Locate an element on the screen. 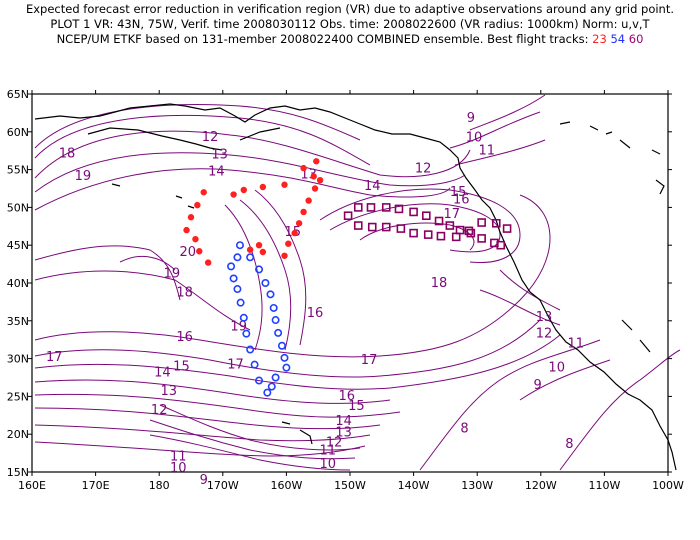 This screenshot has width=700, height=540. lat-label-55N: 55N is located at coordinates (18, 170).